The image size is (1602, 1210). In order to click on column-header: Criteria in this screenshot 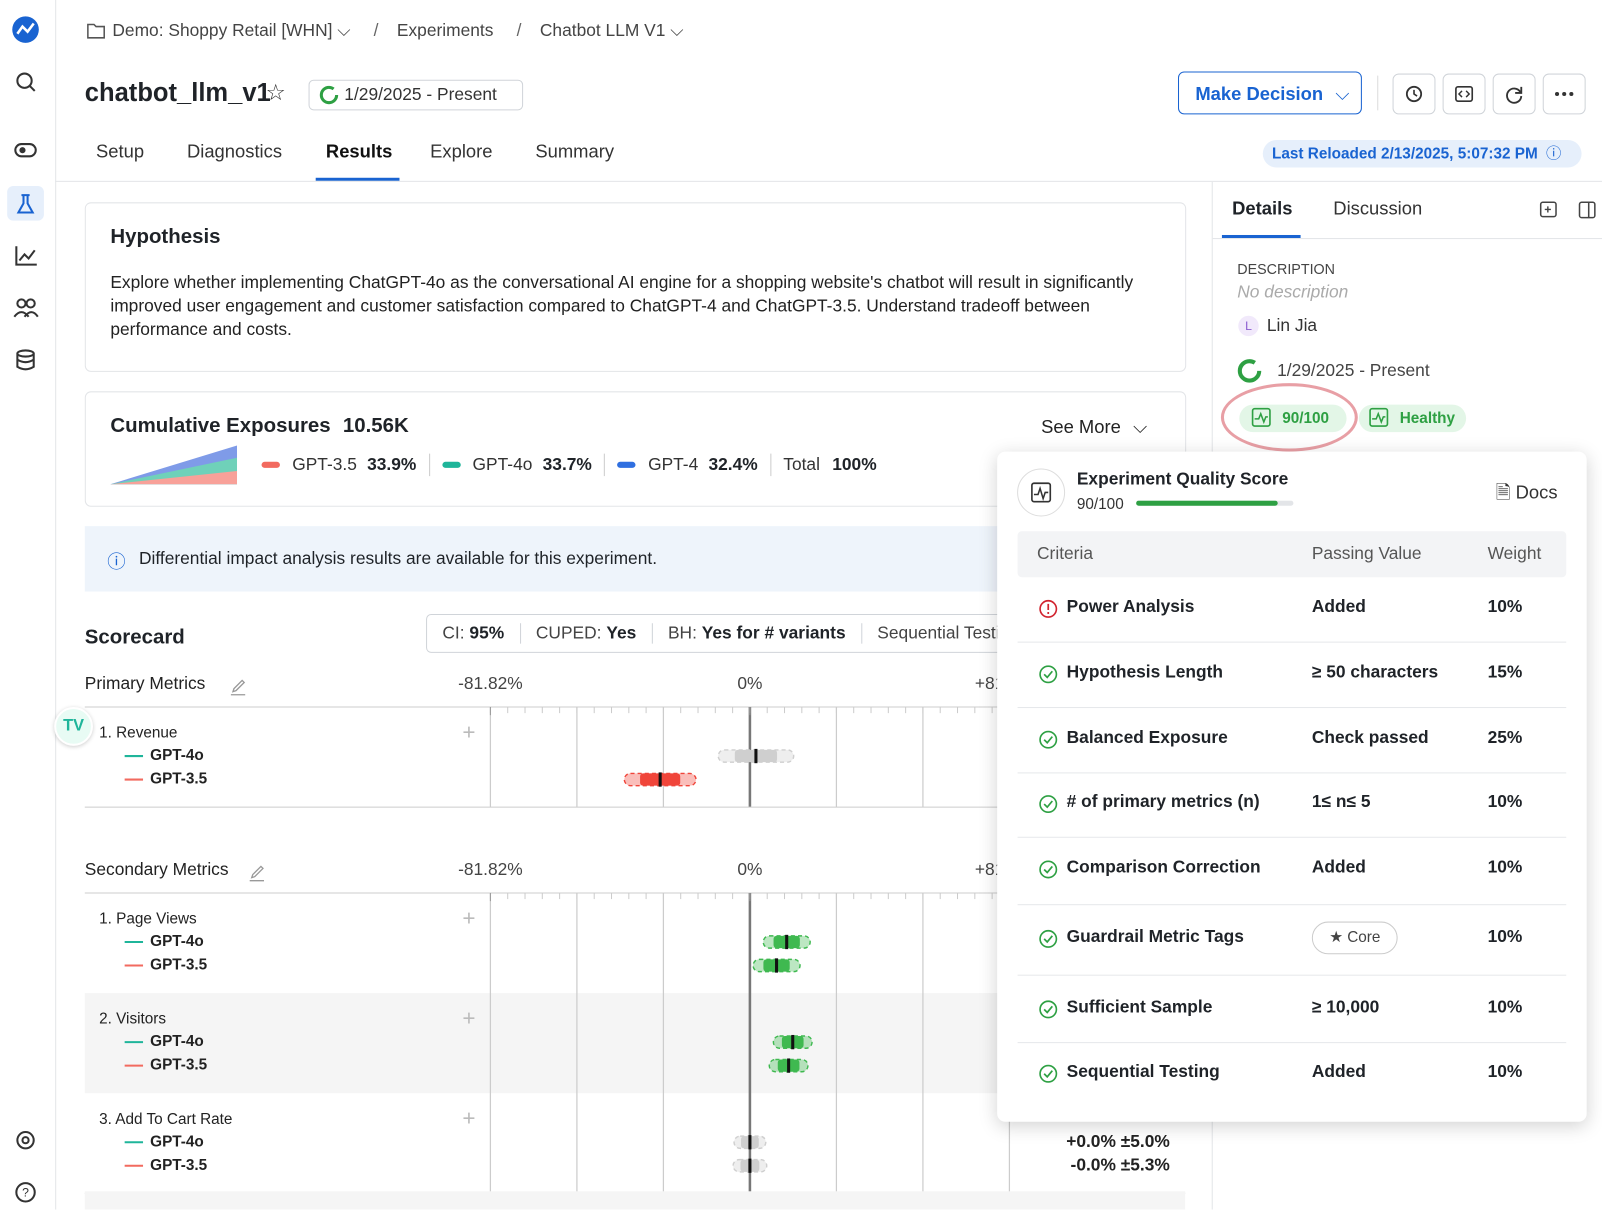, I will do `click(1065, 553)`.